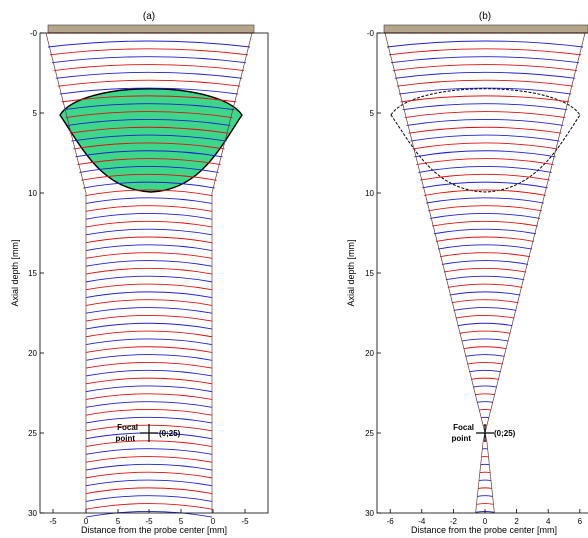 The image size is (588, 538). I want to click on x-axis-ticks-a: -5 0 5 -5 5 0 -5, so click(149, 517).